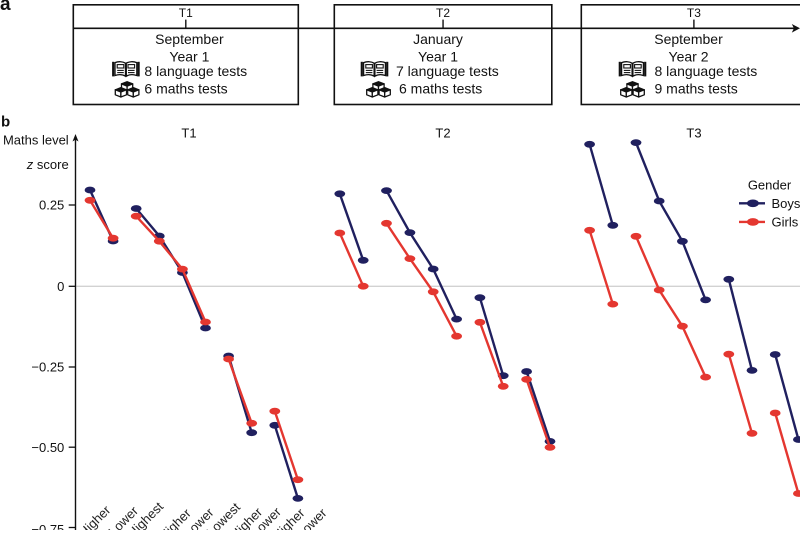 This screenshot has width=800, height=535. Describe the element at coordinates (689, 56) in the screenshot. I see `svg-text: Year 2` at that location.